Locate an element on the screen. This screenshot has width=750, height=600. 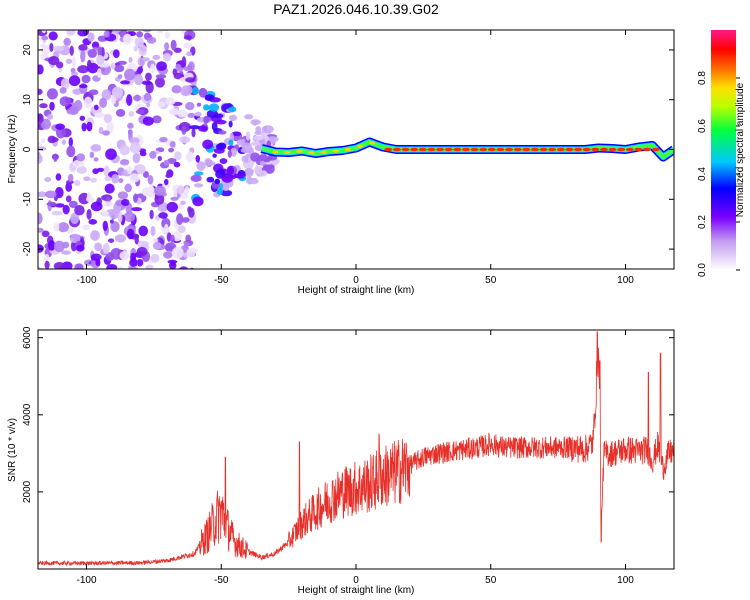
spec-ytick-label: -20 is located at coordinates (27, 248).